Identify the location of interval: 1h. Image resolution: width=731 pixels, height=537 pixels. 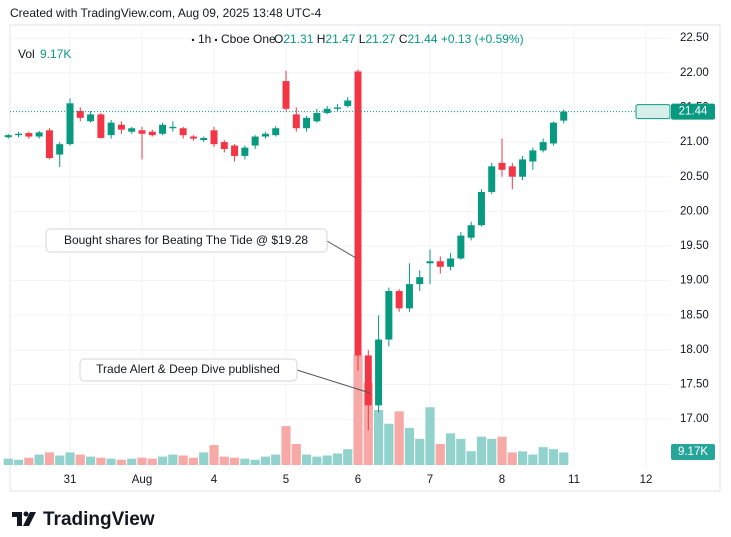
(204, 39).